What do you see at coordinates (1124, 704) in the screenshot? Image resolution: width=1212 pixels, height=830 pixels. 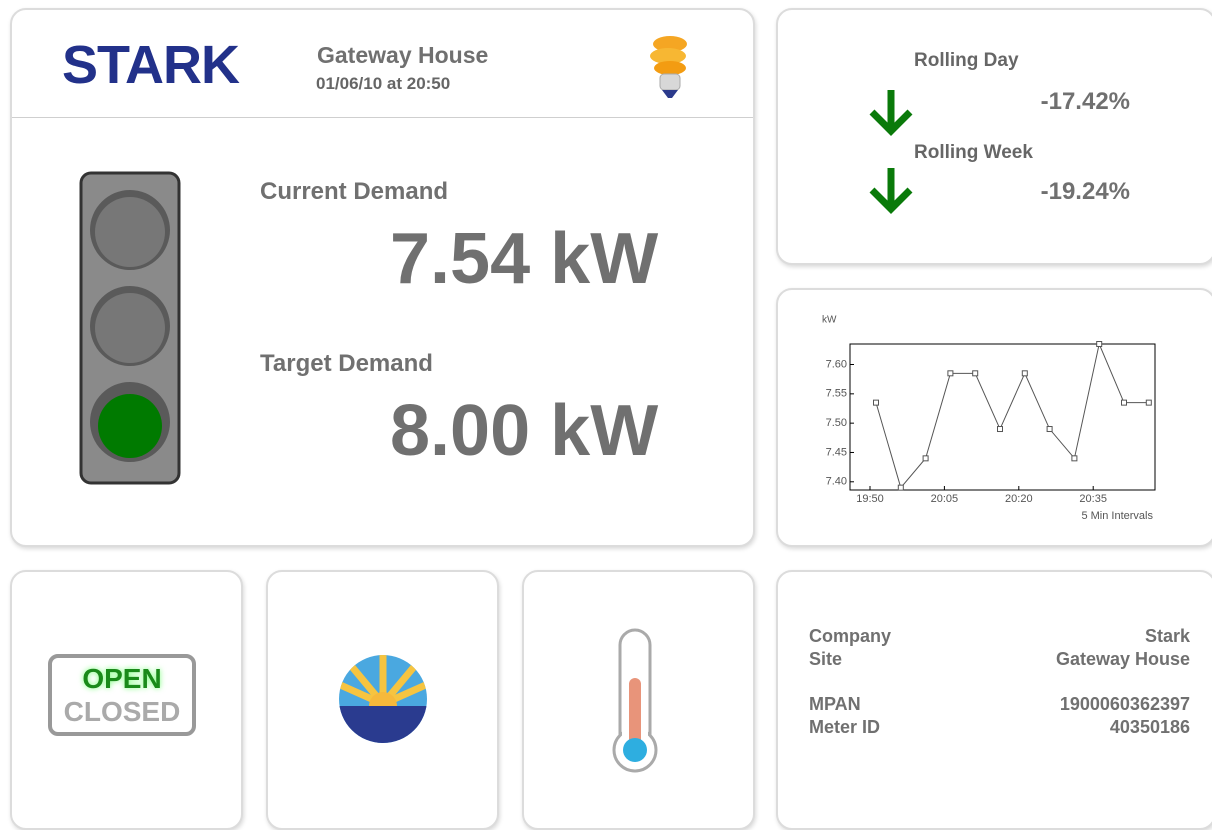 I see `info-value: 1900060362397` at bounding box center [1124, 704].